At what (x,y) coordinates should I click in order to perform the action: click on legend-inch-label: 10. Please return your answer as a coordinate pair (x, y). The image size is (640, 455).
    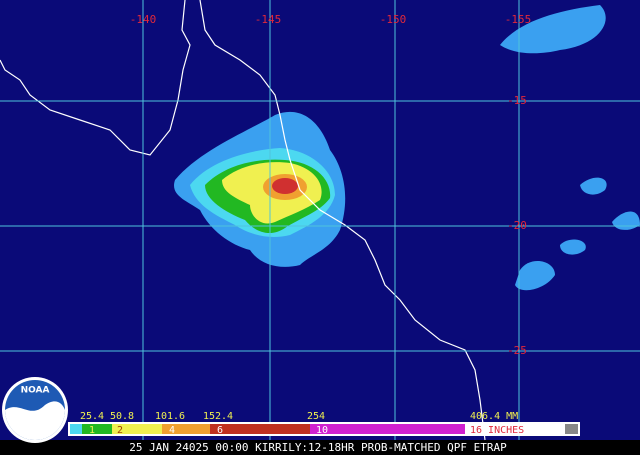
    Looking at the image, I should click on (322, 430).